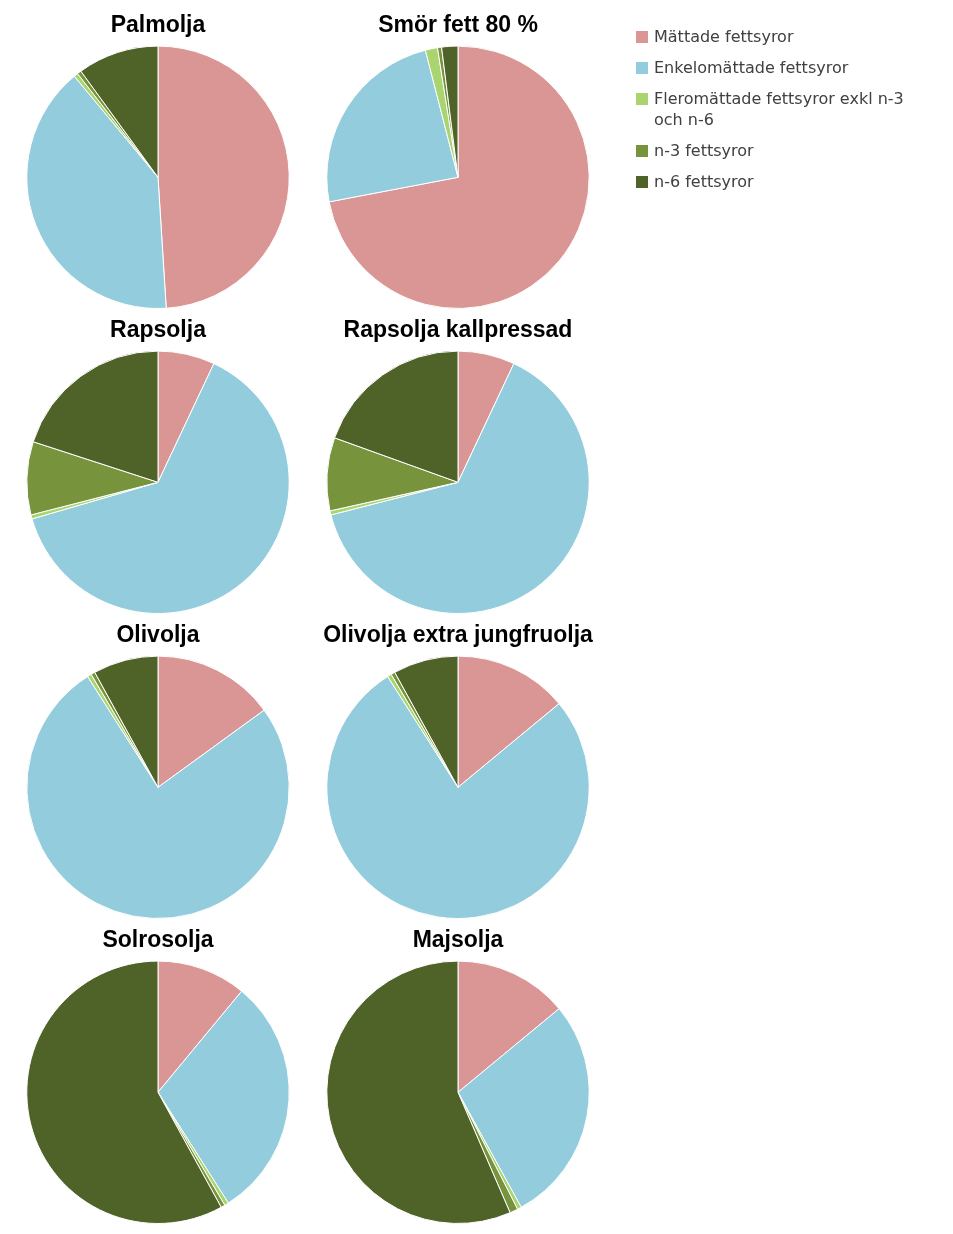  What do you see at coordinates (158, 634) in the screenshot?
I see `chart-title: Olivolja` at bounding box center [158, 634].